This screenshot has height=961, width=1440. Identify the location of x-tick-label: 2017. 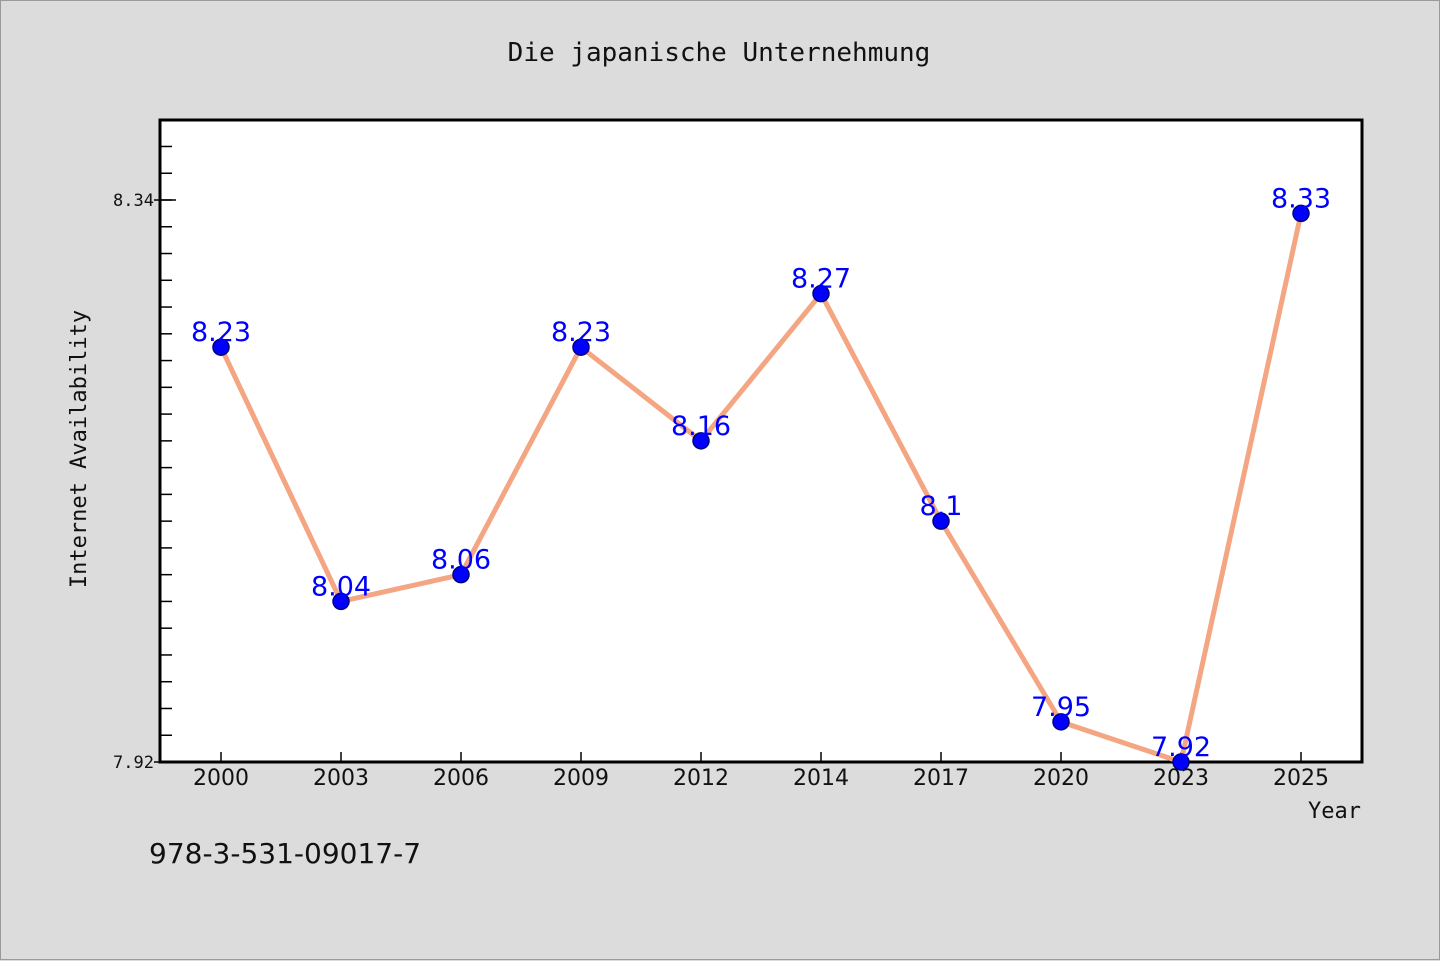
(941, 778).